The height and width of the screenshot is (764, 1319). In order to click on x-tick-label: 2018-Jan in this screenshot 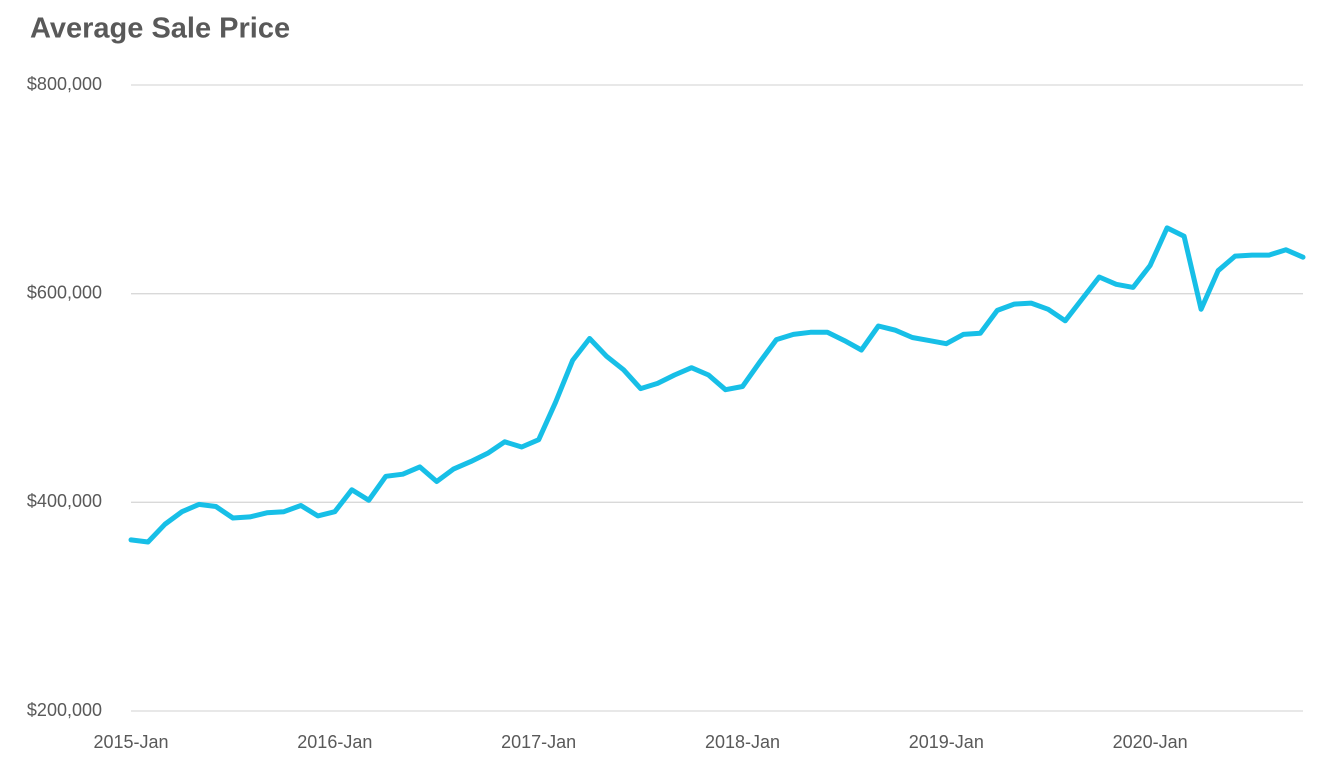, I will do `click(742, 742)`.